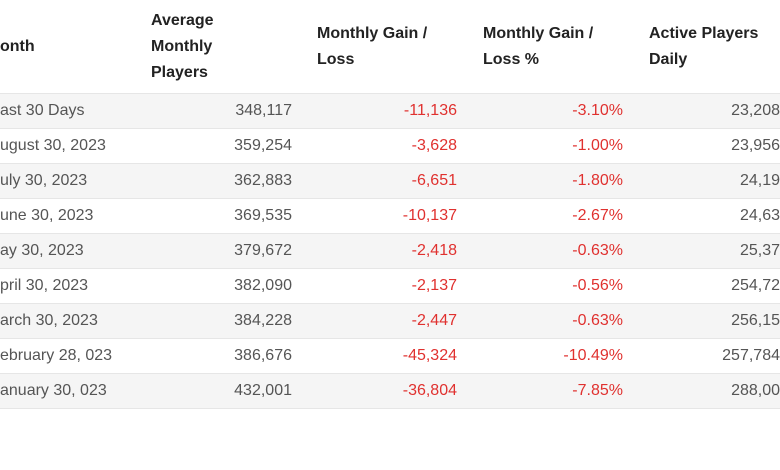 The image size is (780, 470). What do you see at coordinates (263, 215) in the screenshot?
I see `cell-text: 369,535` at bounding box center [263, 215].